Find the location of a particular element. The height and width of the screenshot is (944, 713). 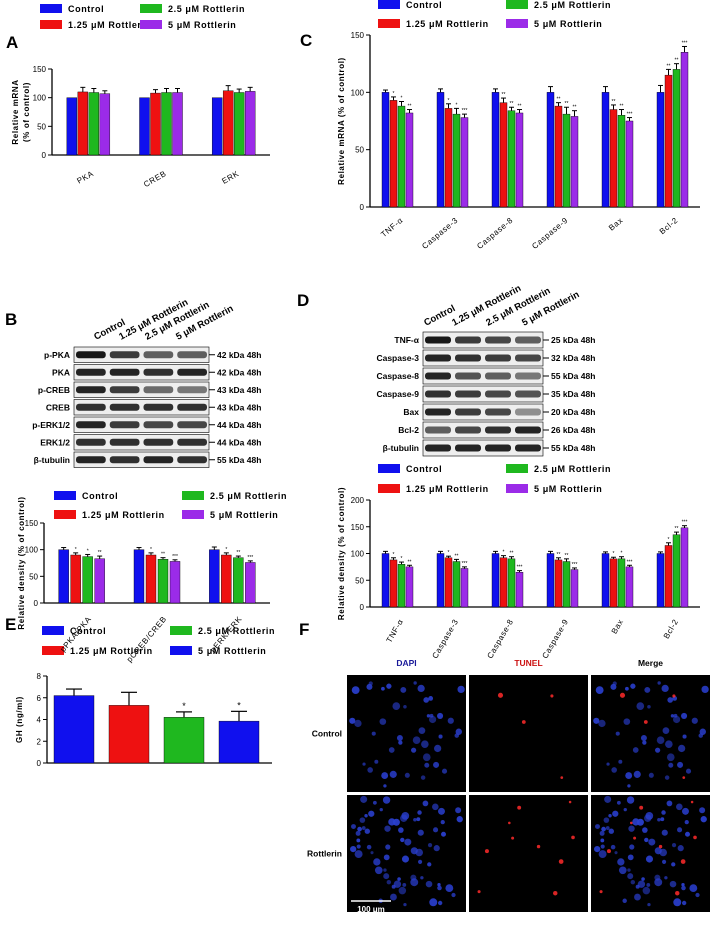

y-tick-label: 200 is located at coordinates (358, 500).